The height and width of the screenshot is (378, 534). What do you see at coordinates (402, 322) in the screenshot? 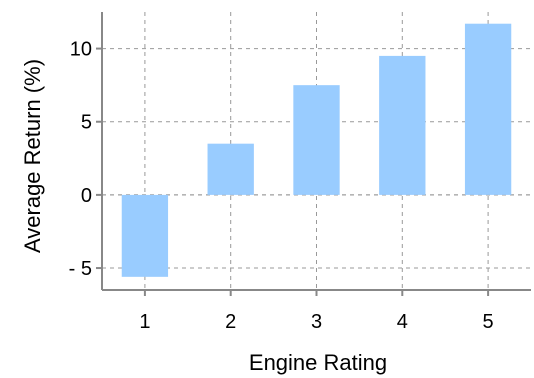
I see `x-tick-label: 4` at bounding box center [402, 322].